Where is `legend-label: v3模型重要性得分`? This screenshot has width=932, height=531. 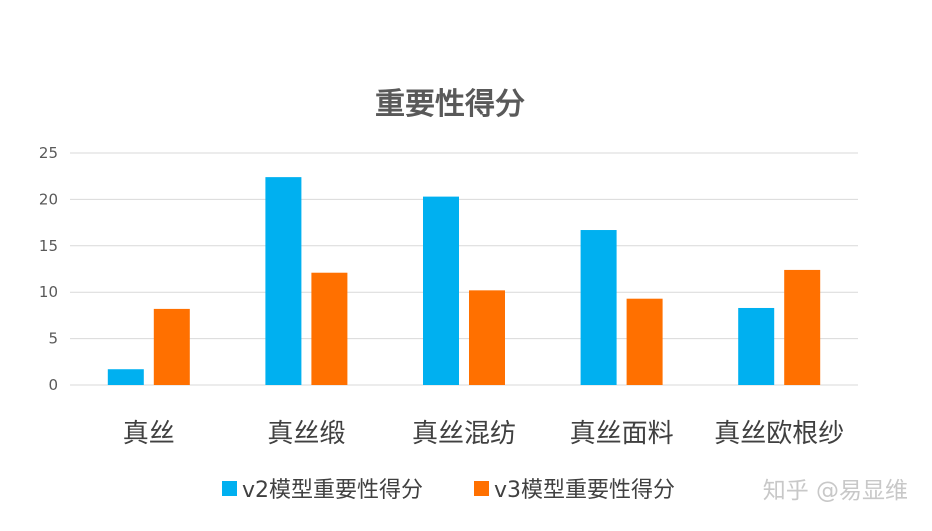 legend-label: v3模型重要性得分 is located at coordinates (584, 490).